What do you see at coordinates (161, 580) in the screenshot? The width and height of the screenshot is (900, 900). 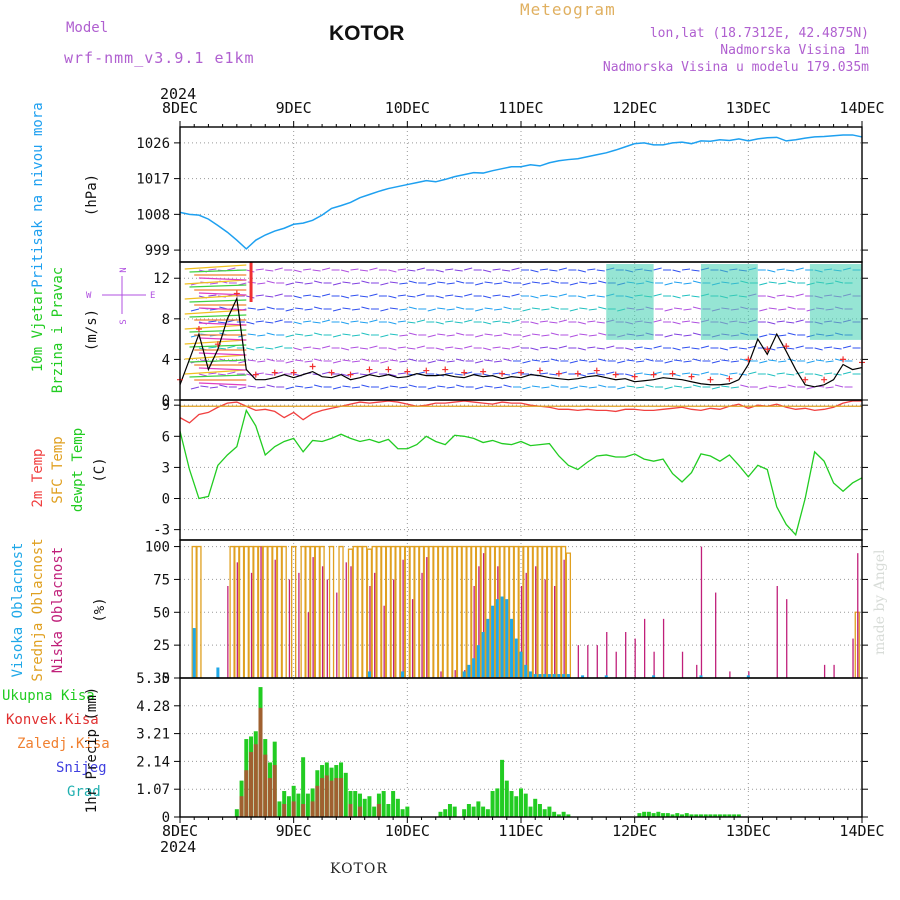 I see `y-tick-label: 75` at bounding box center [161, 580].